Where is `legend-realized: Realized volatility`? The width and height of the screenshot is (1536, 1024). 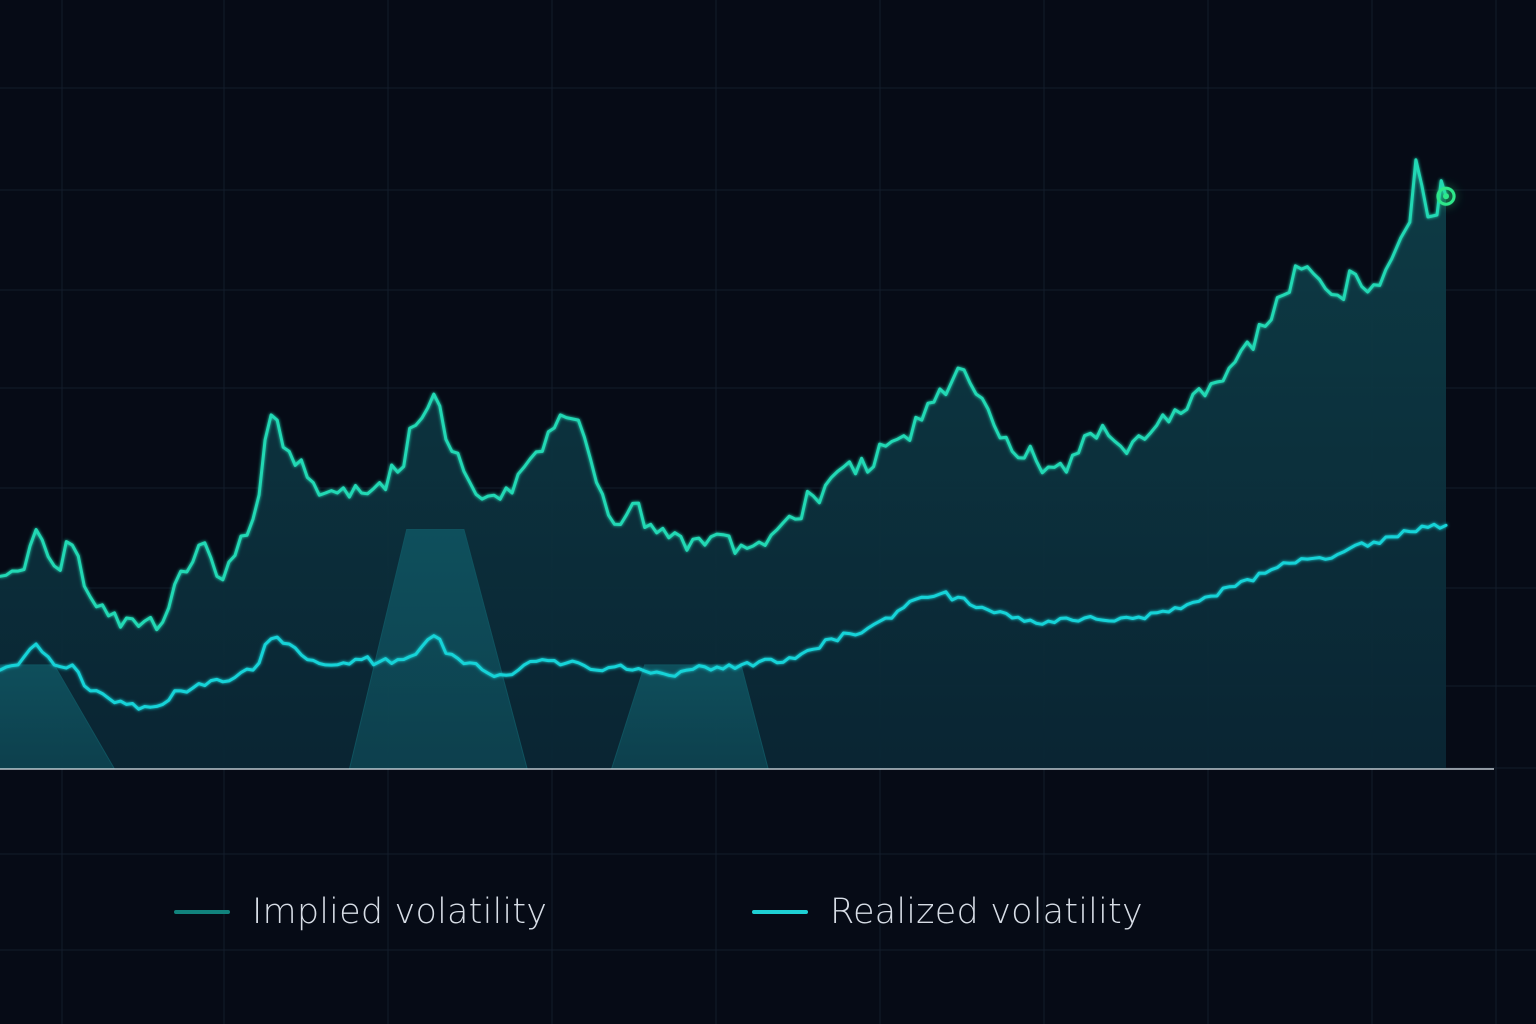 legend-realized: Realized volatility is located at coordinates (947, 912).